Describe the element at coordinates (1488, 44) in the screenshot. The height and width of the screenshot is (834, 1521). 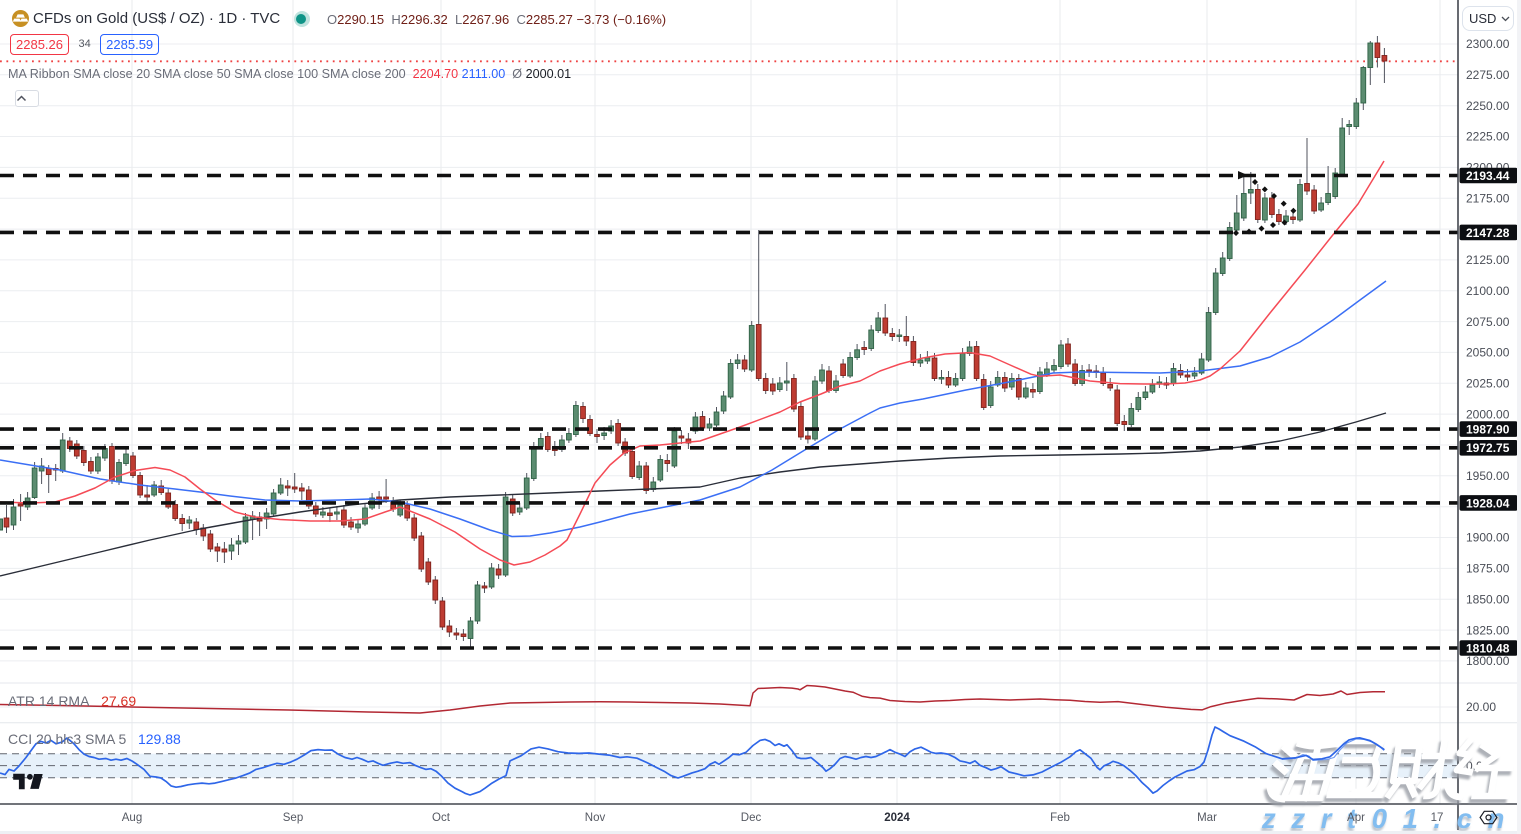
I see `svg-text: 2300.00` at that location.